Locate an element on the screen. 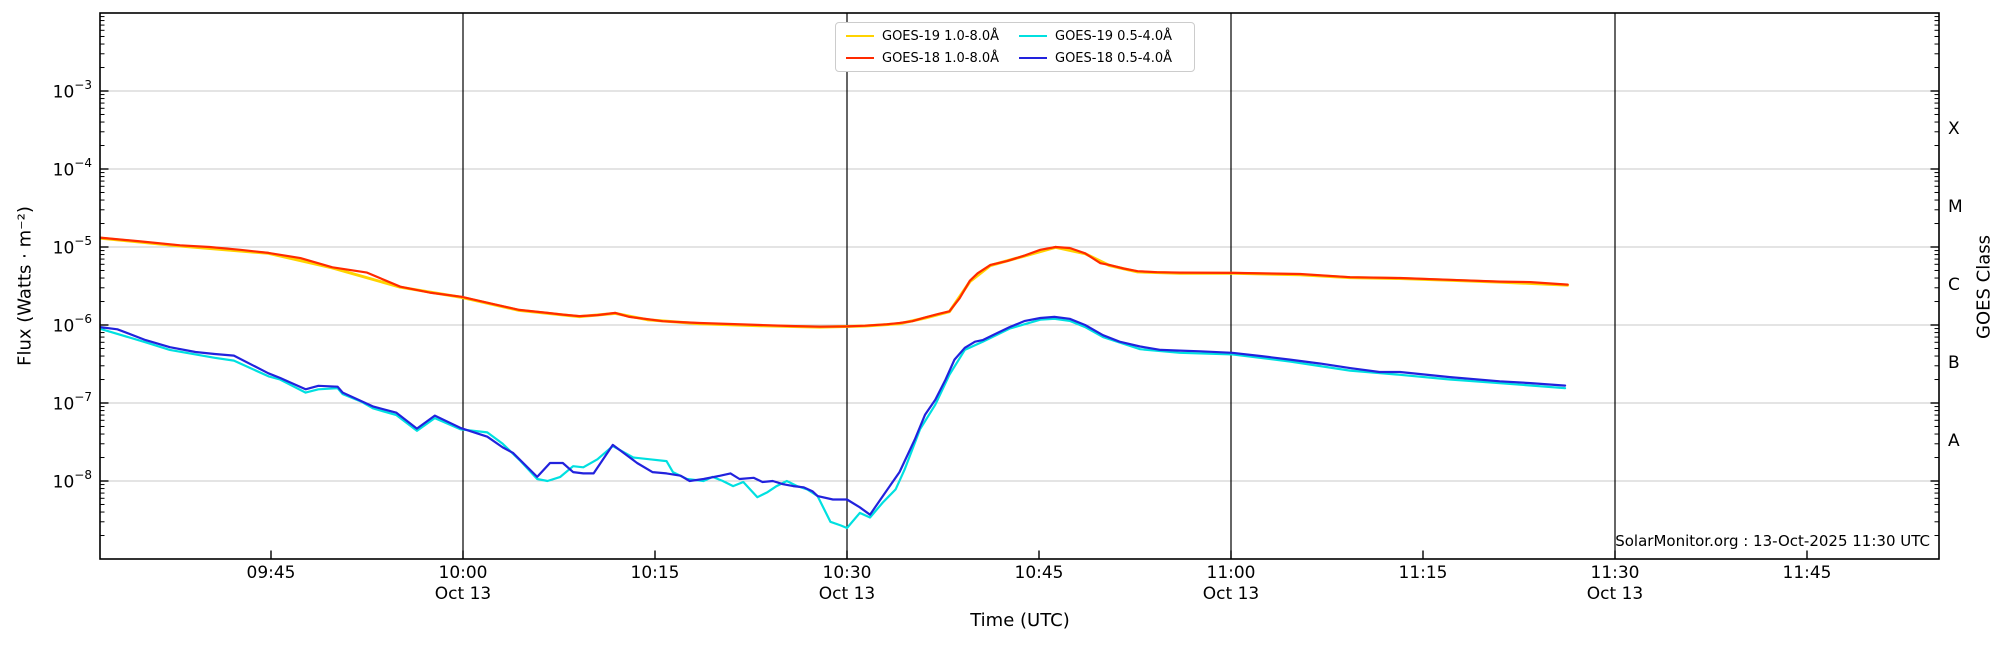 The width and height of the screenshot is (2000, 650). x-tick-label: 10:15 is located at coordinates (655, 573).